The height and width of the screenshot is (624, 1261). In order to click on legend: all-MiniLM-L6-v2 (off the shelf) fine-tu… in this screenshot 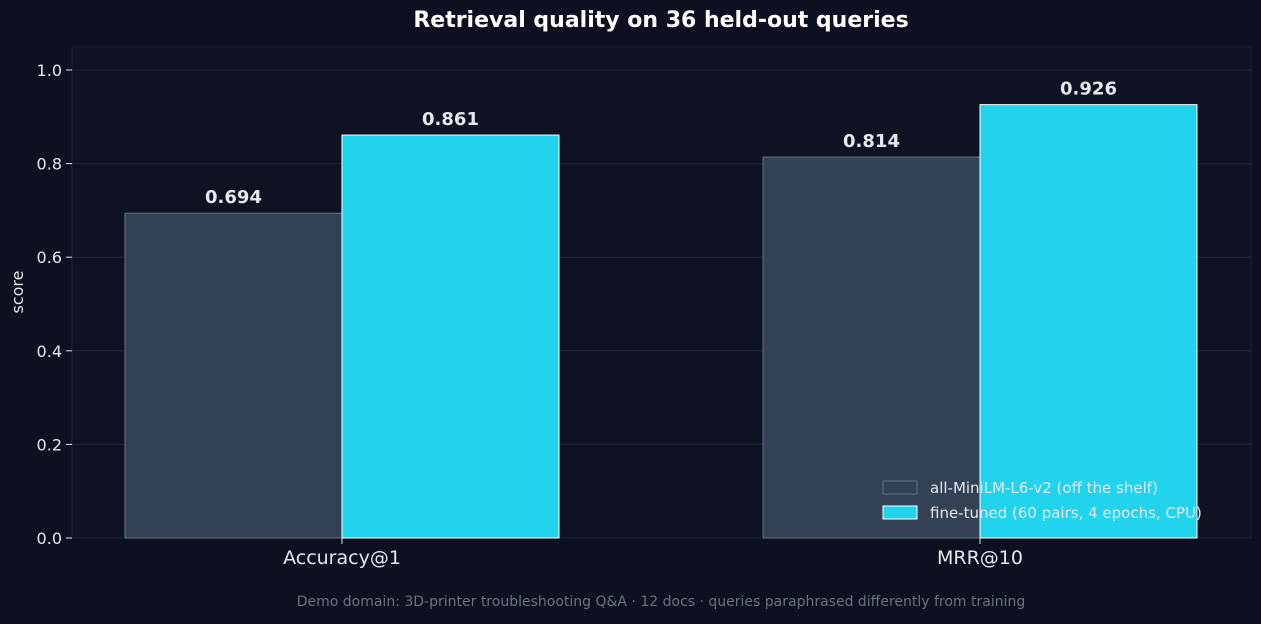, I will do `click(1042, 500)`.